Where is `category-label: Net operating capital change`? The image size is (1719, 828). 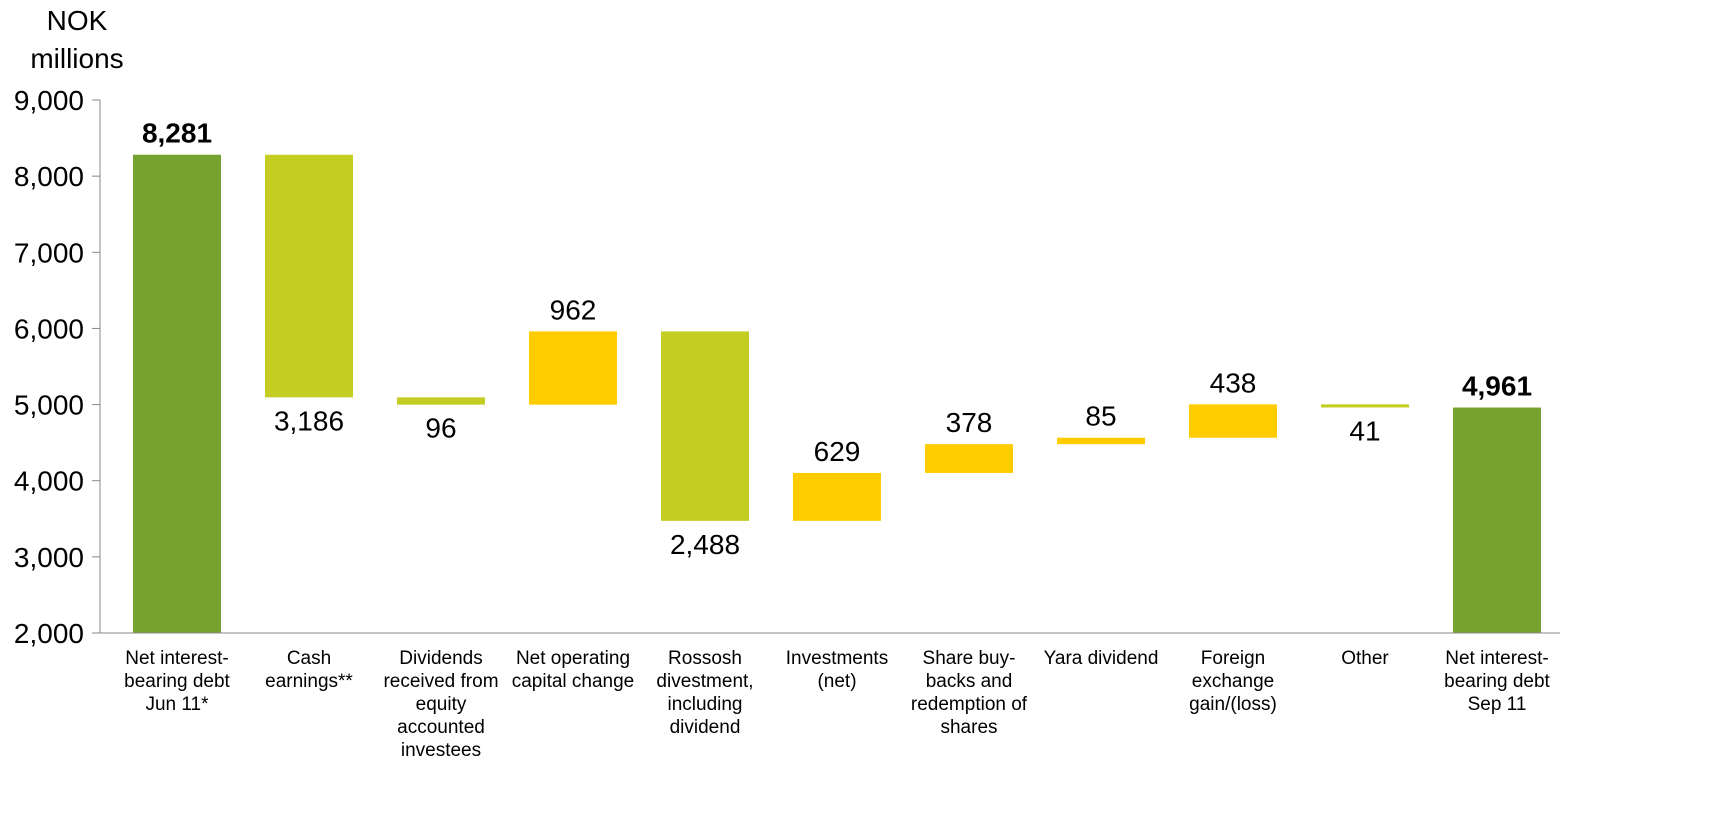 category-label: Net operating capital change is located at coordinates (573, 670).